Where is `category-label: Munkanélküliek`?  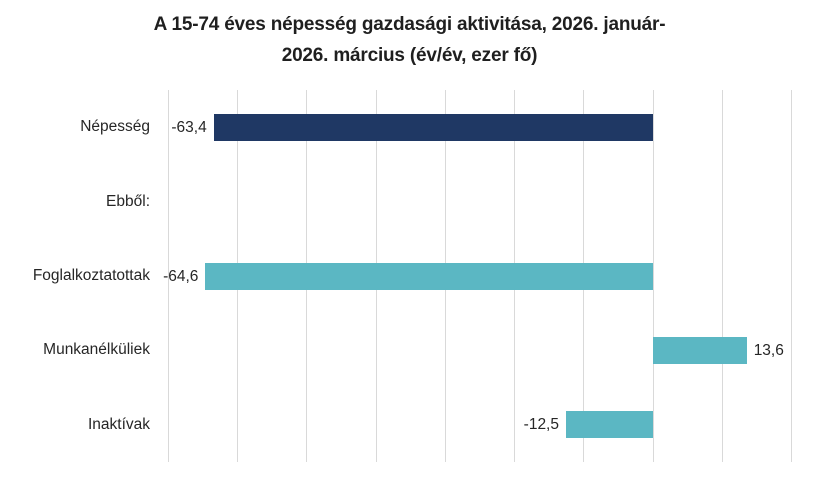 category-label: Munkanélküliek is located at coordinates (96, 350).